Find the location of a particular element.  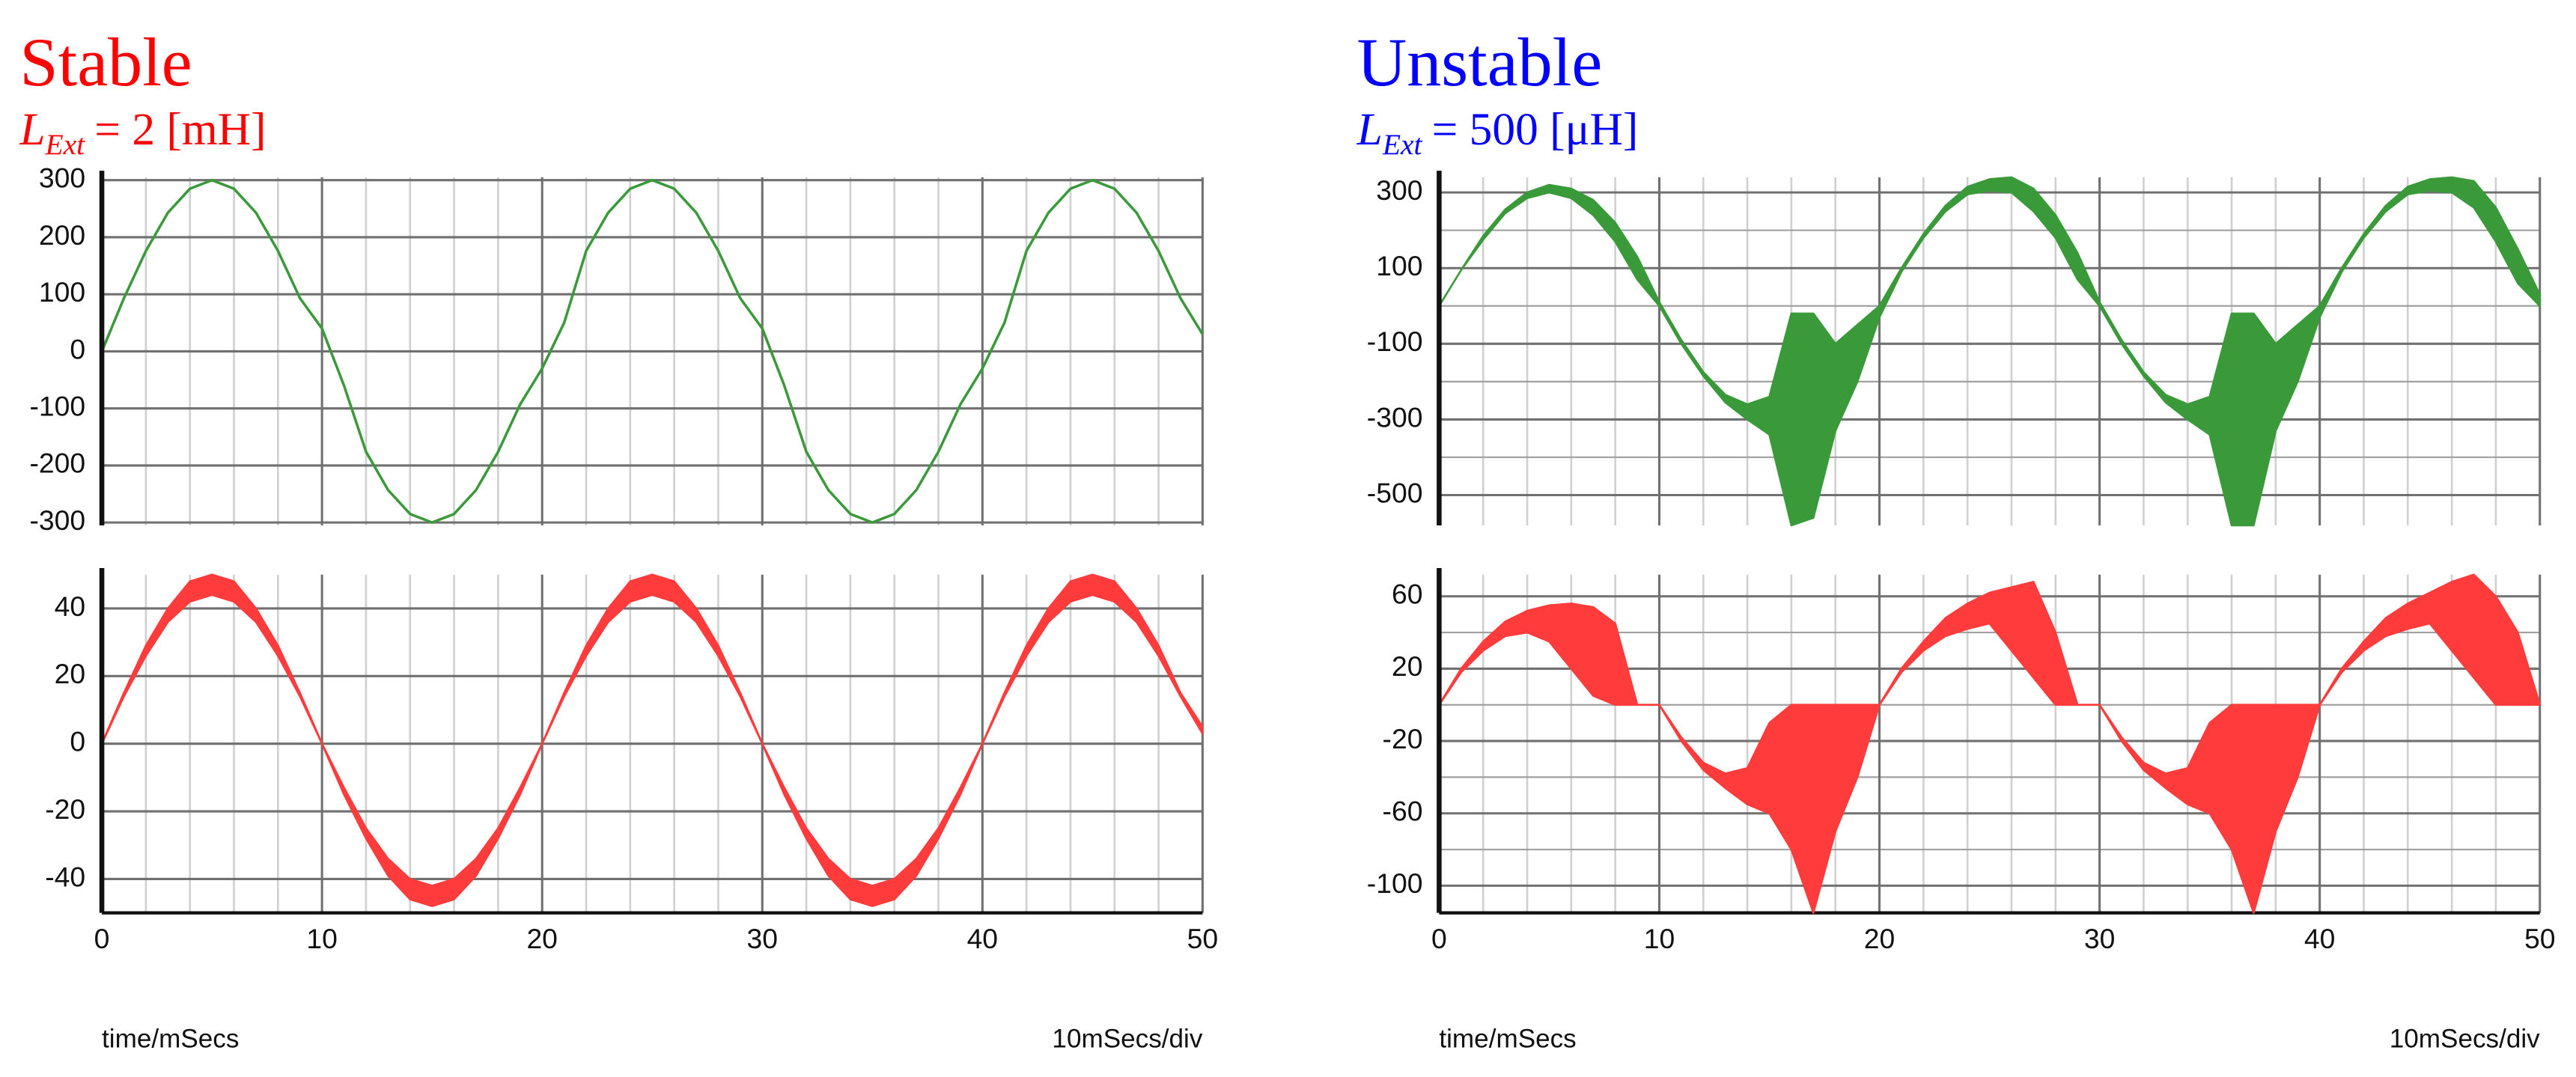

panel-subtitle: LExt = 2 [mH] is located at coordinates (142, 132).